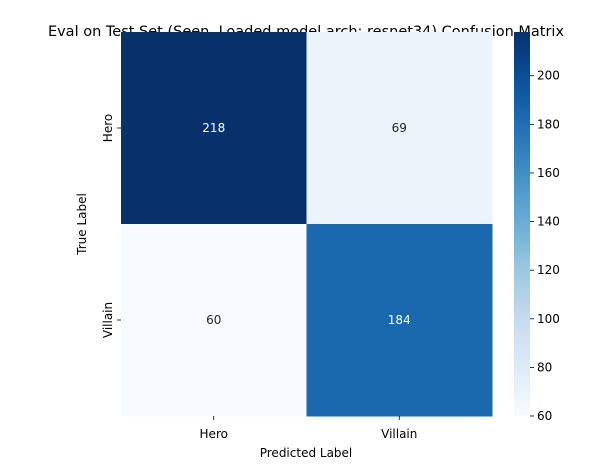  I want to click on y-tick-label: Hero, so click(108, 128).